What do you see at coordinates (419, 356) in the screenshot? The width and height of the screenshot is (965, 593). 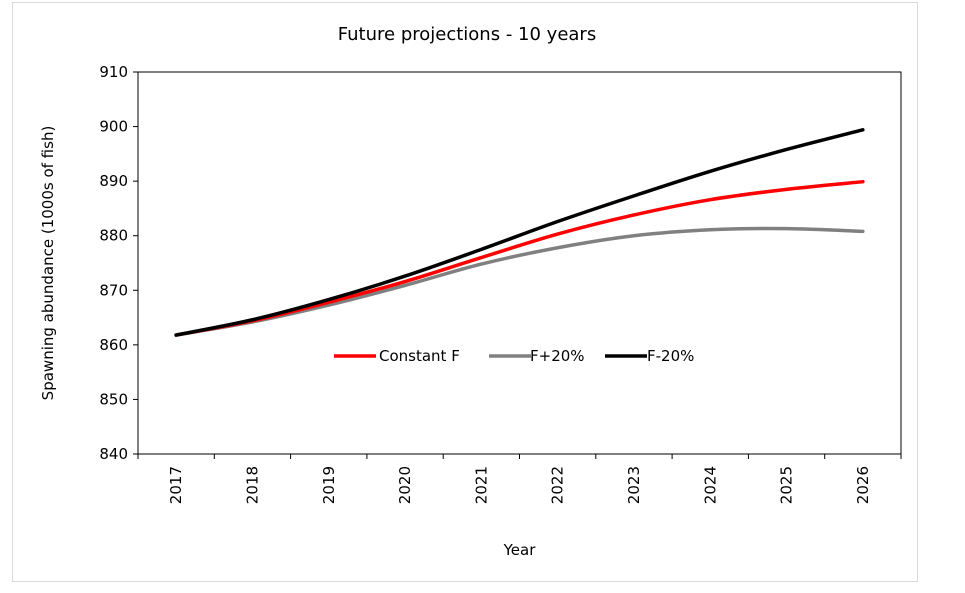 I see `legend-label-constant-f: Constant F` at bounding box center [419, 356].